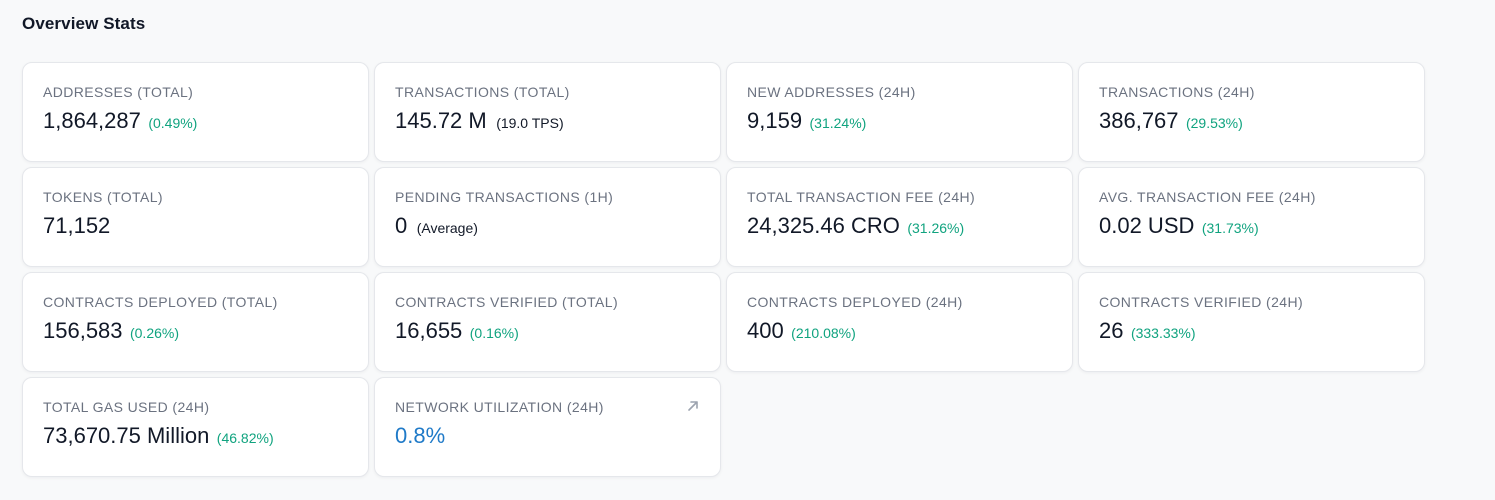 This screenshot has height=500, width=1495. I want to click on stat-label: PENDING TRANSACTIONS (1H), so click(504, 197).